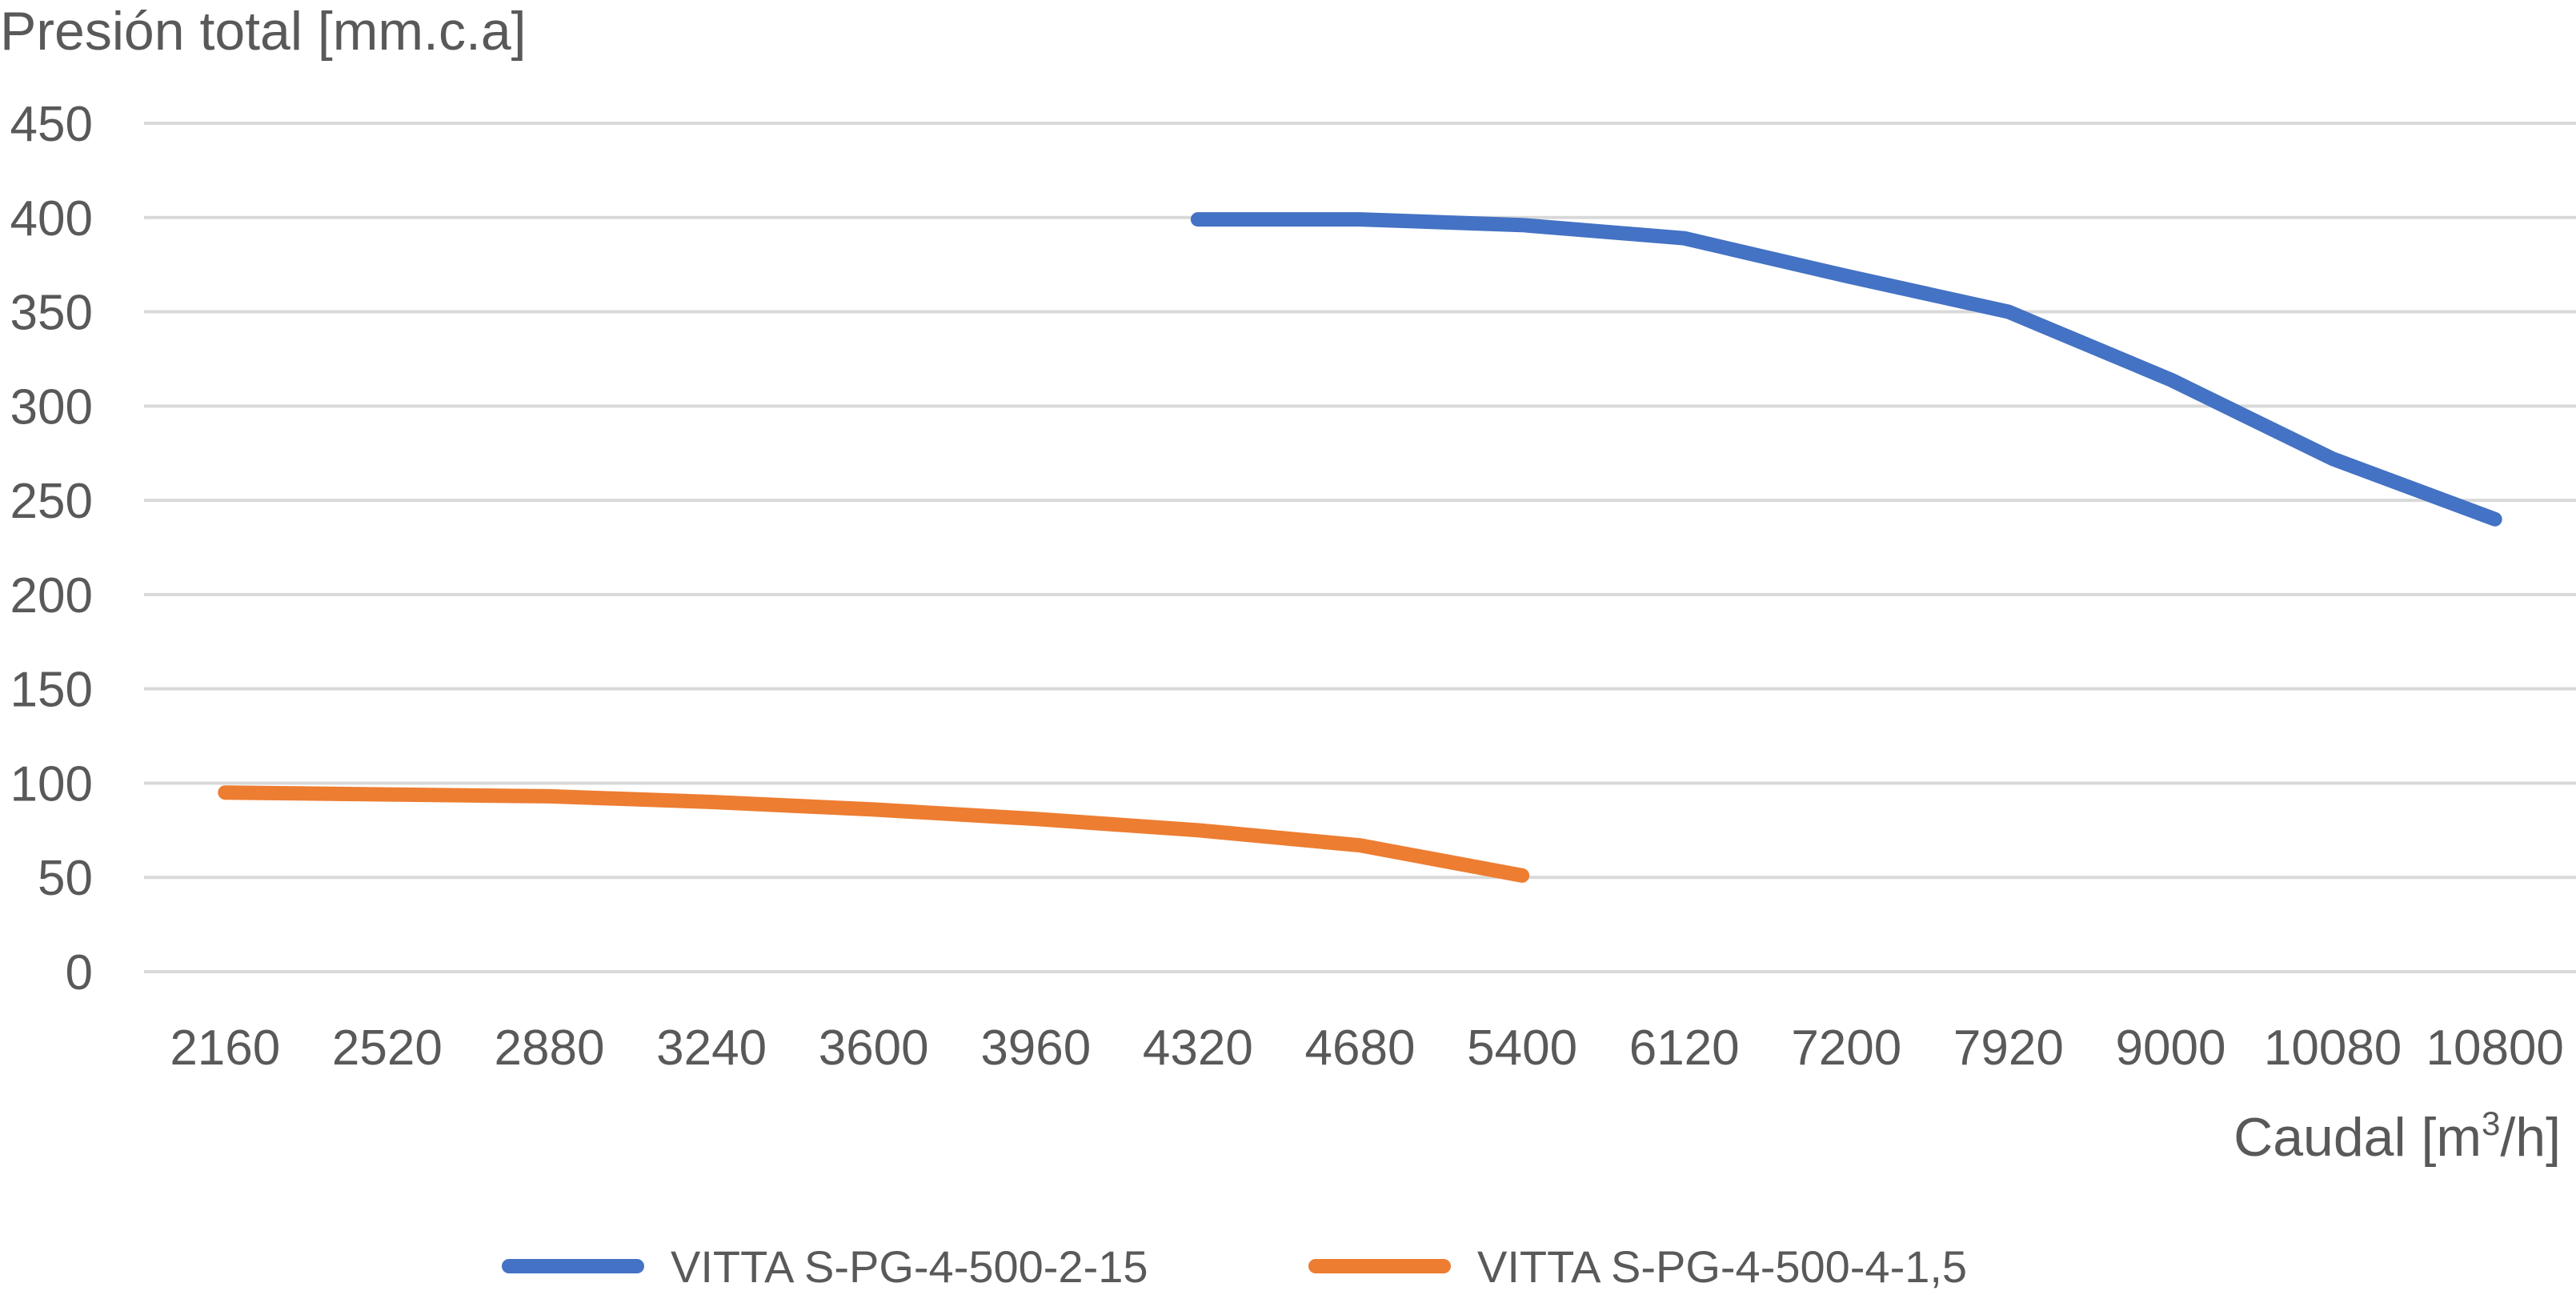  Describe the element at coordinates (51, 595) in the screenshot. I see `y-tick-200: 200` at that location.